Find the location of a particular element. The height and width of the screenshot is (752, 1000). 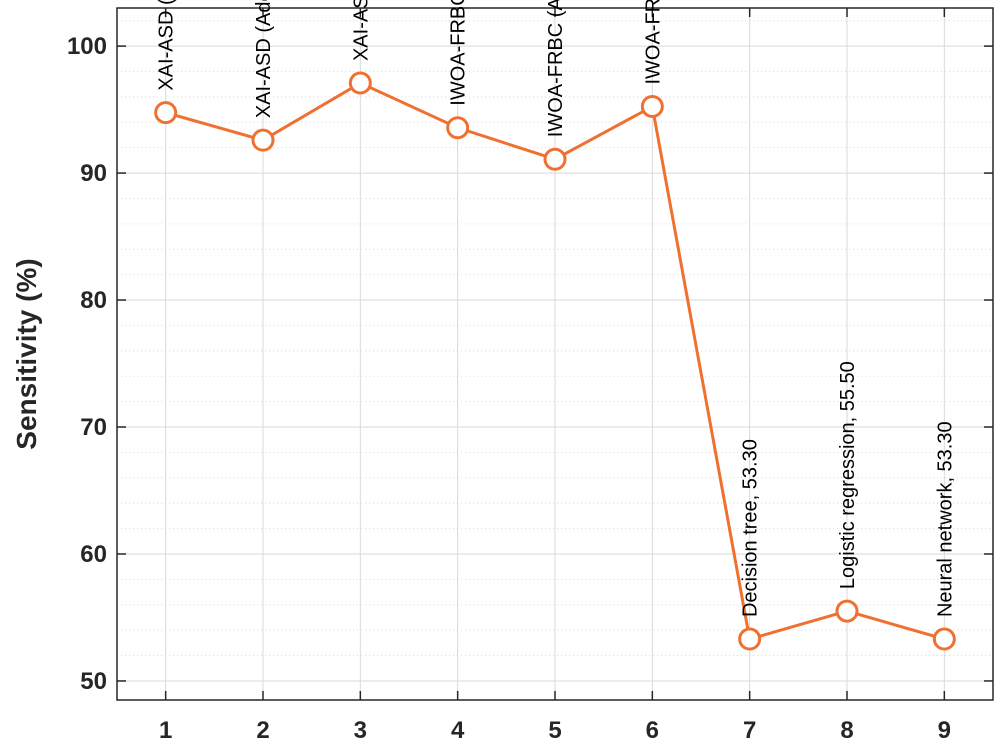

data-label: Logistic regression, 55.50 is located at coordinates (848, 475).